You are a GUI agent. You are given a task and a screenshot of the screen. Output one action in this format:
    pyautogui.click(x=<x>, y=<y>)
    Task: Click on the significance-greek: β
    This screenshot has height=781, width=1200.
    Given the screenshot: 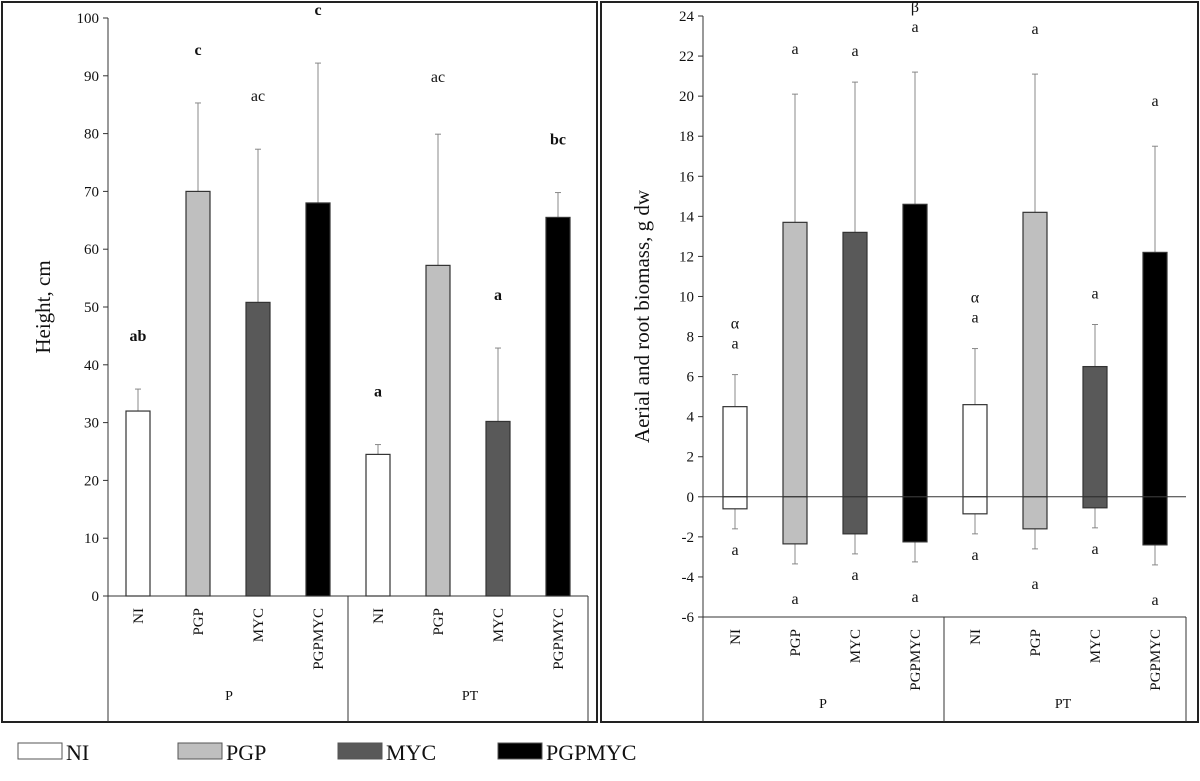 What is the action you would take?
    pyautogui.click(x=915, y=8)
    